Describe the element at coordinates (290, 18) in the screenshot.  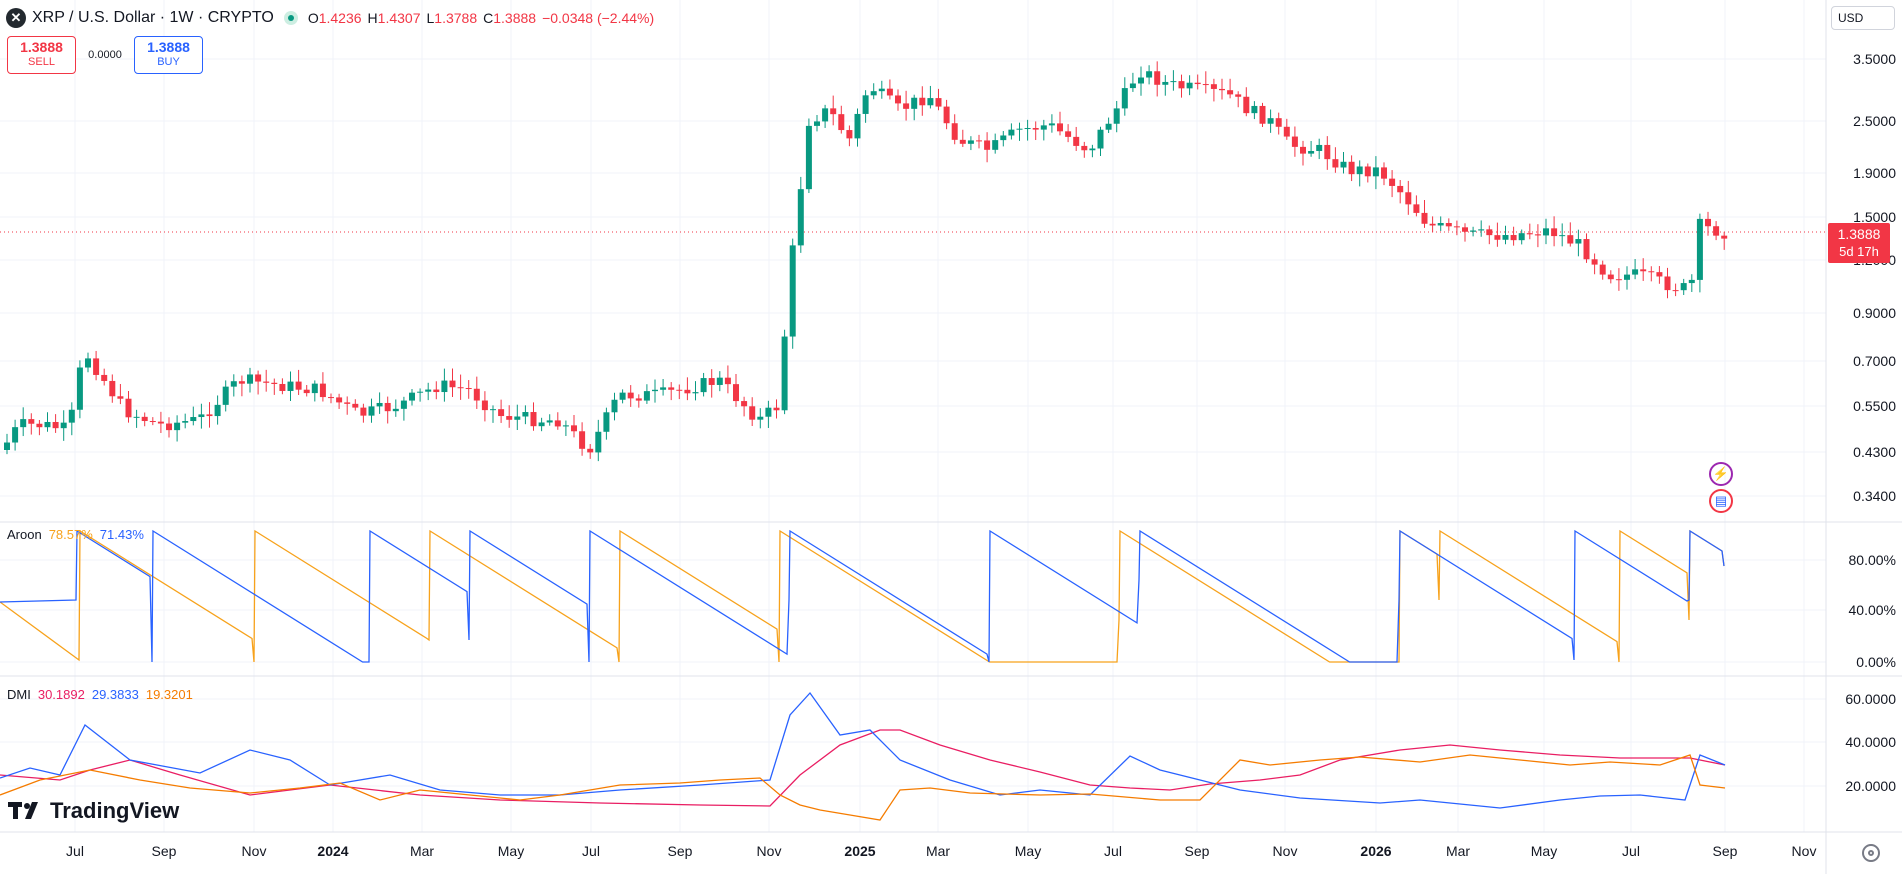
I see `market-status-icon` at that location.